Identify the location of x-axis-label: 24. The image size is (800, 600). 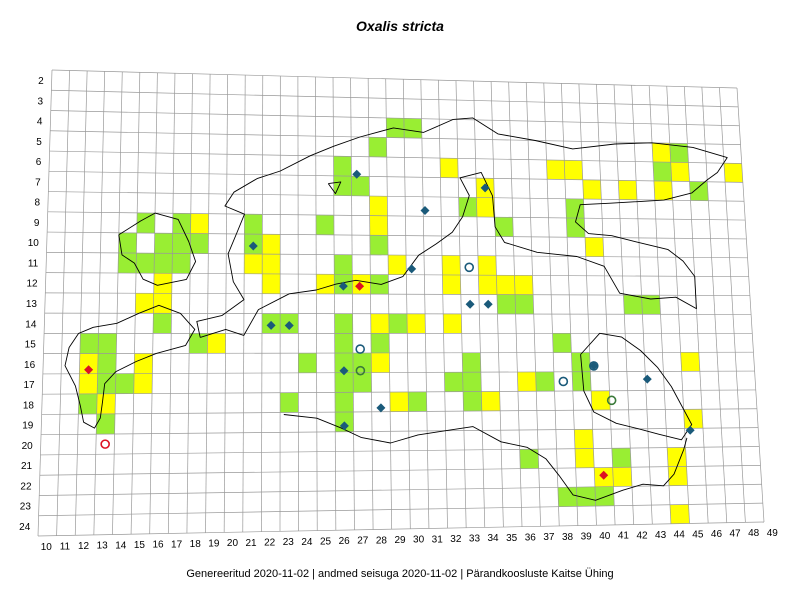
(307, 542).